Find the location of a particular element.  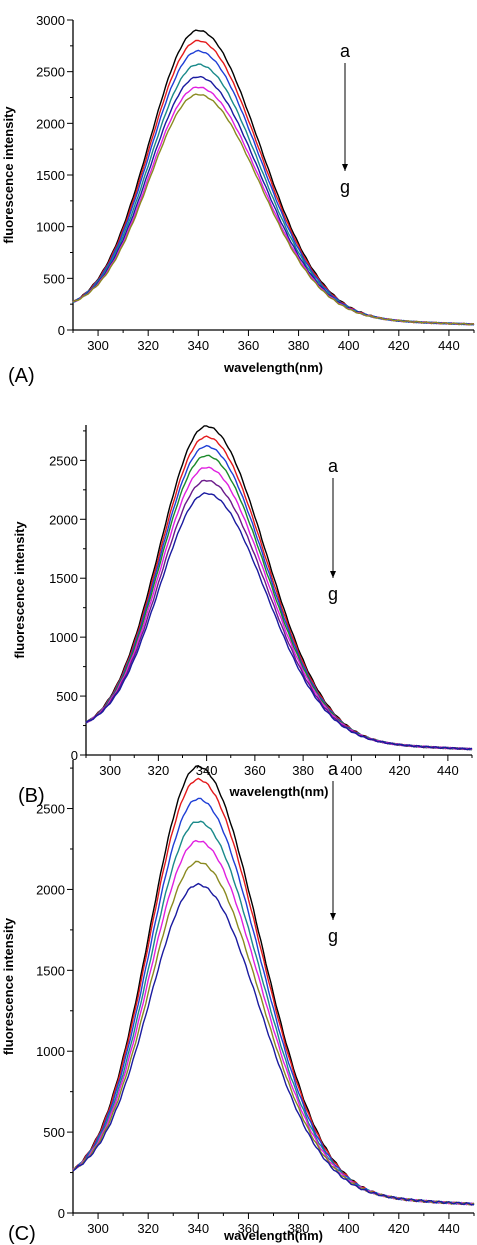

panel-label: (B) is located at coordinates (31, 796).